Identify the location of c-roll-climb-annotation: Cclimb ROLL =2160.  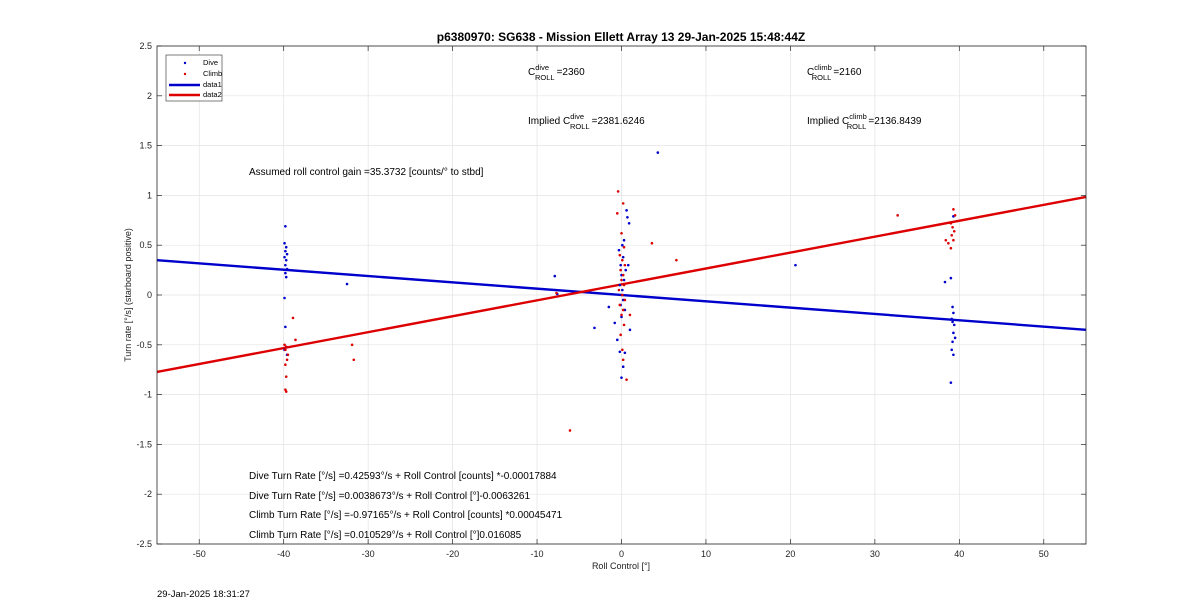
(834, 72).